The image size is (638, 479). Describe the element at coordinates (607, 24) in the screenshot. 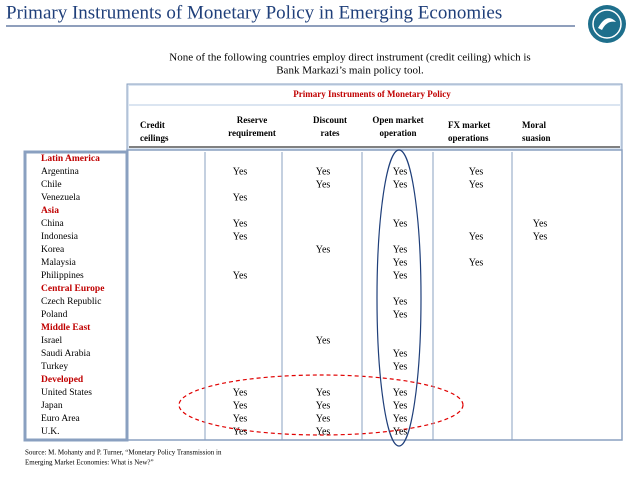

I see `logo` at that location.